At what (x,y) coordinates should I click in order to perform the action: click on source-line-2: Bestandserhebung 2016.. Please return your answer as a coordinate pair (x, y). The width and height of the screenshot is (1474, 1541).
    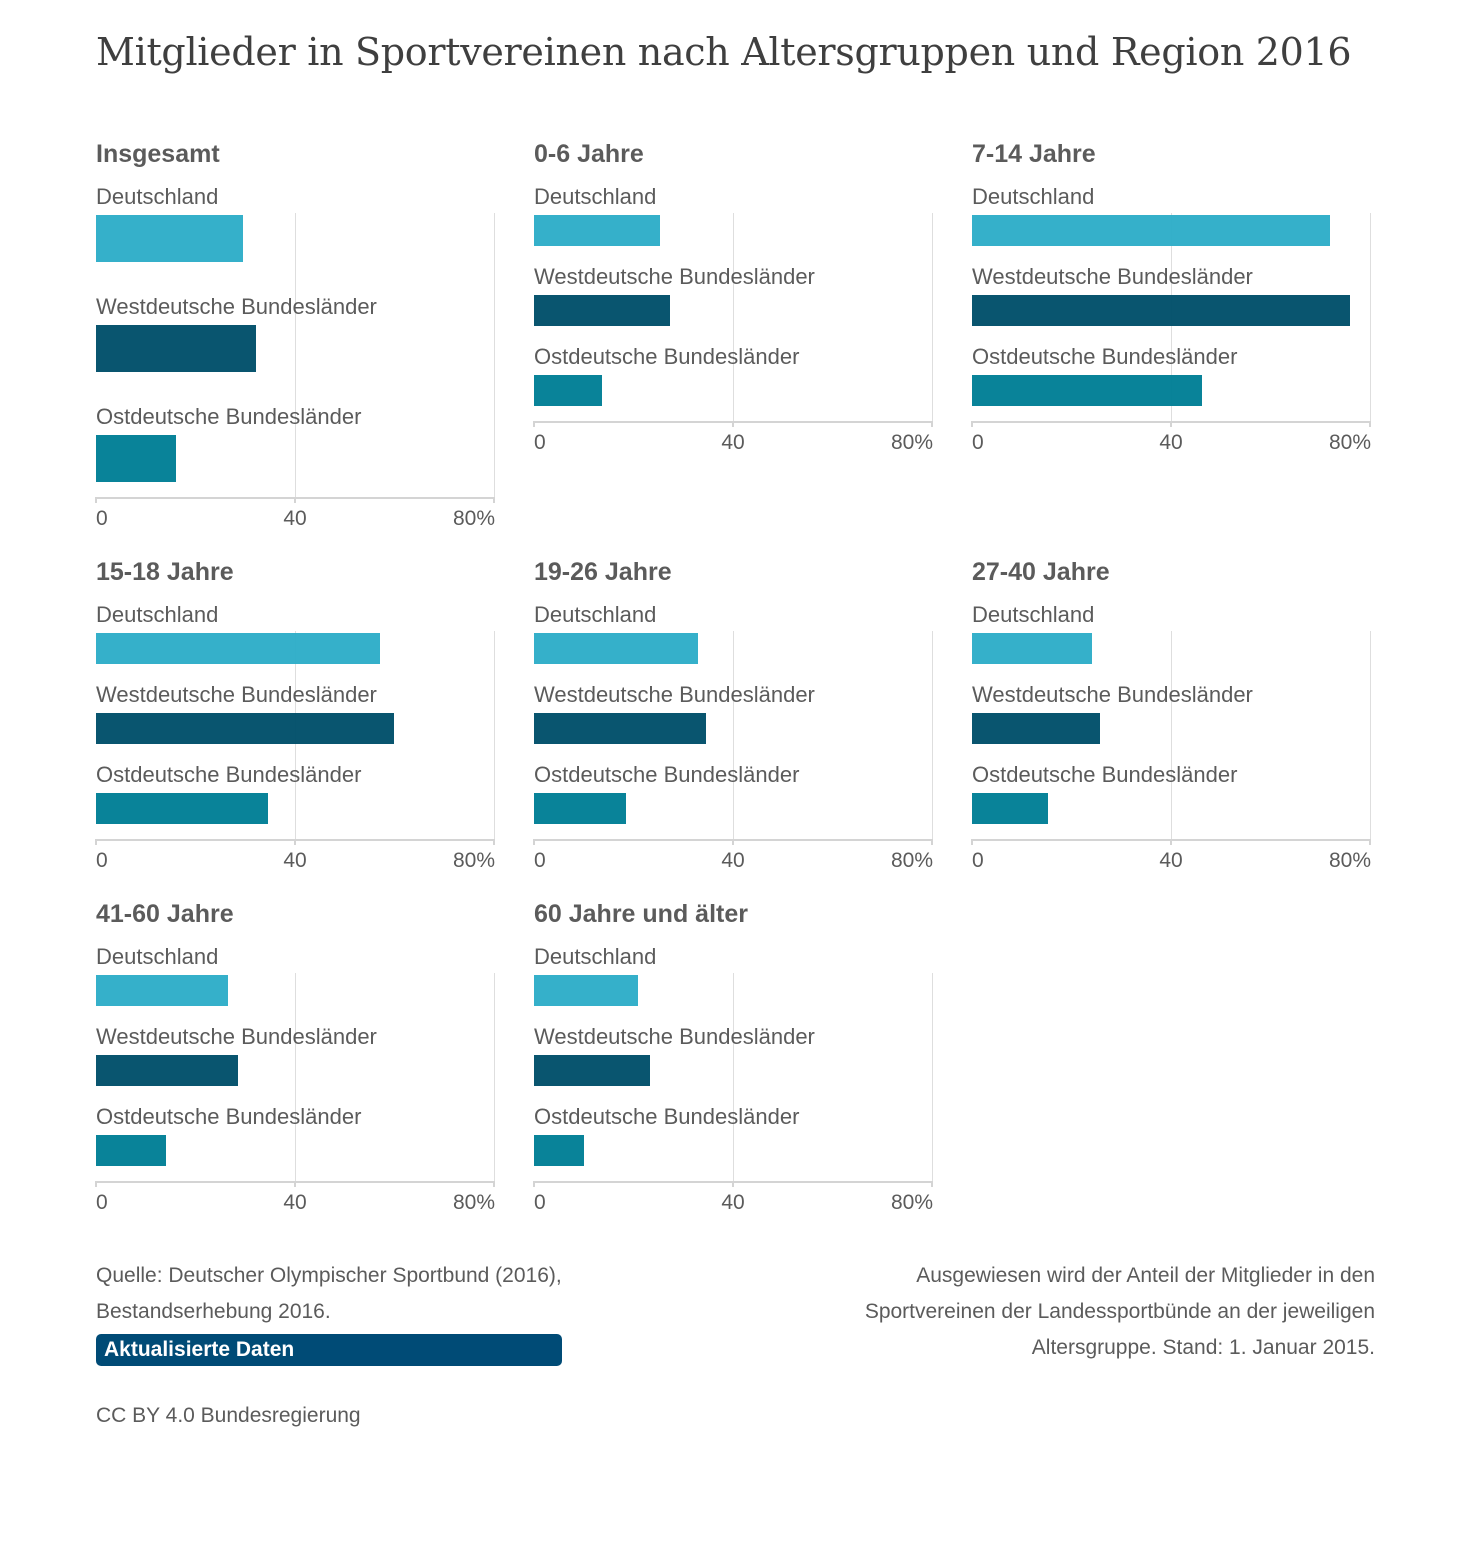
    Looking at the image, I should click on (213, 1311).